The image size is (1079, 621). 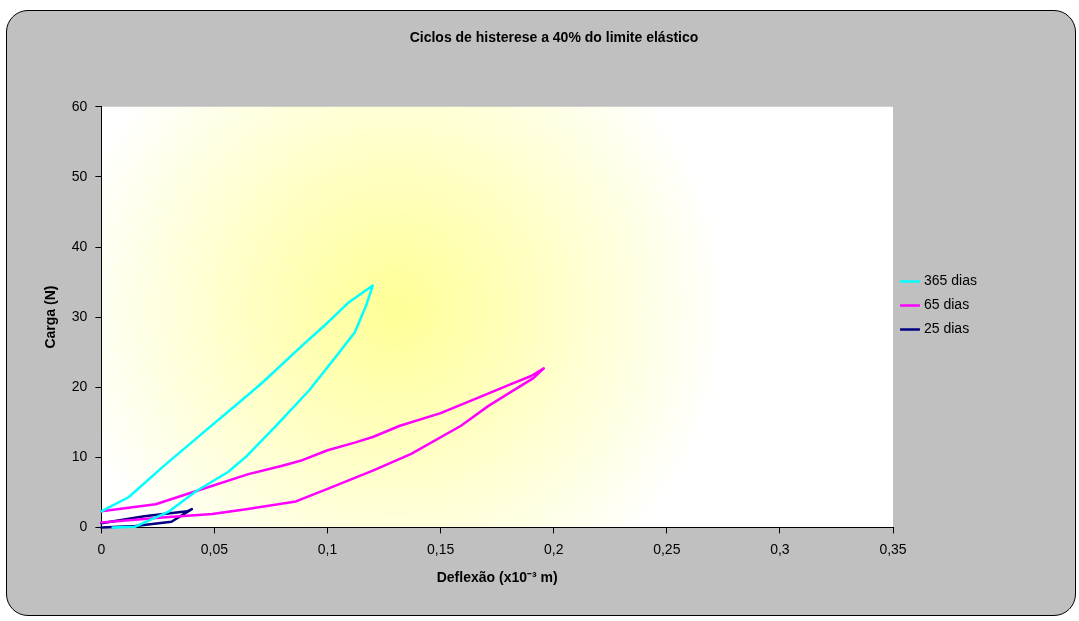 I want to click on y-tick-label: 60, so click(x=79, y=105).